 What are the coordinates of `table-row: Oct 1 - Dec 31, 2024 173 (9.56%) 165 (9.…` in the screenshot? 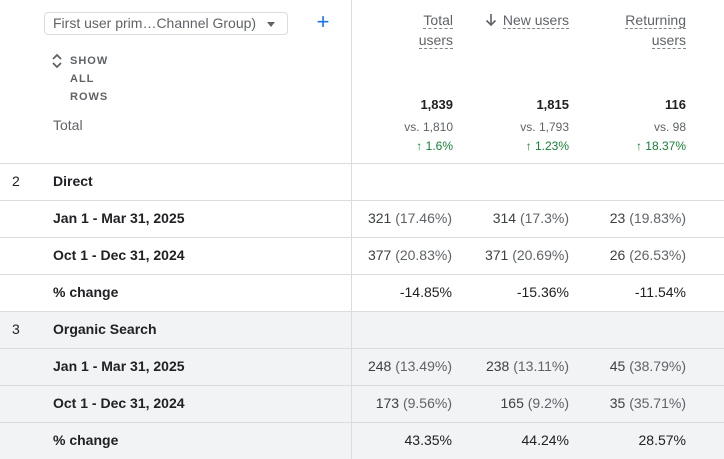 It's located at (362, 403).